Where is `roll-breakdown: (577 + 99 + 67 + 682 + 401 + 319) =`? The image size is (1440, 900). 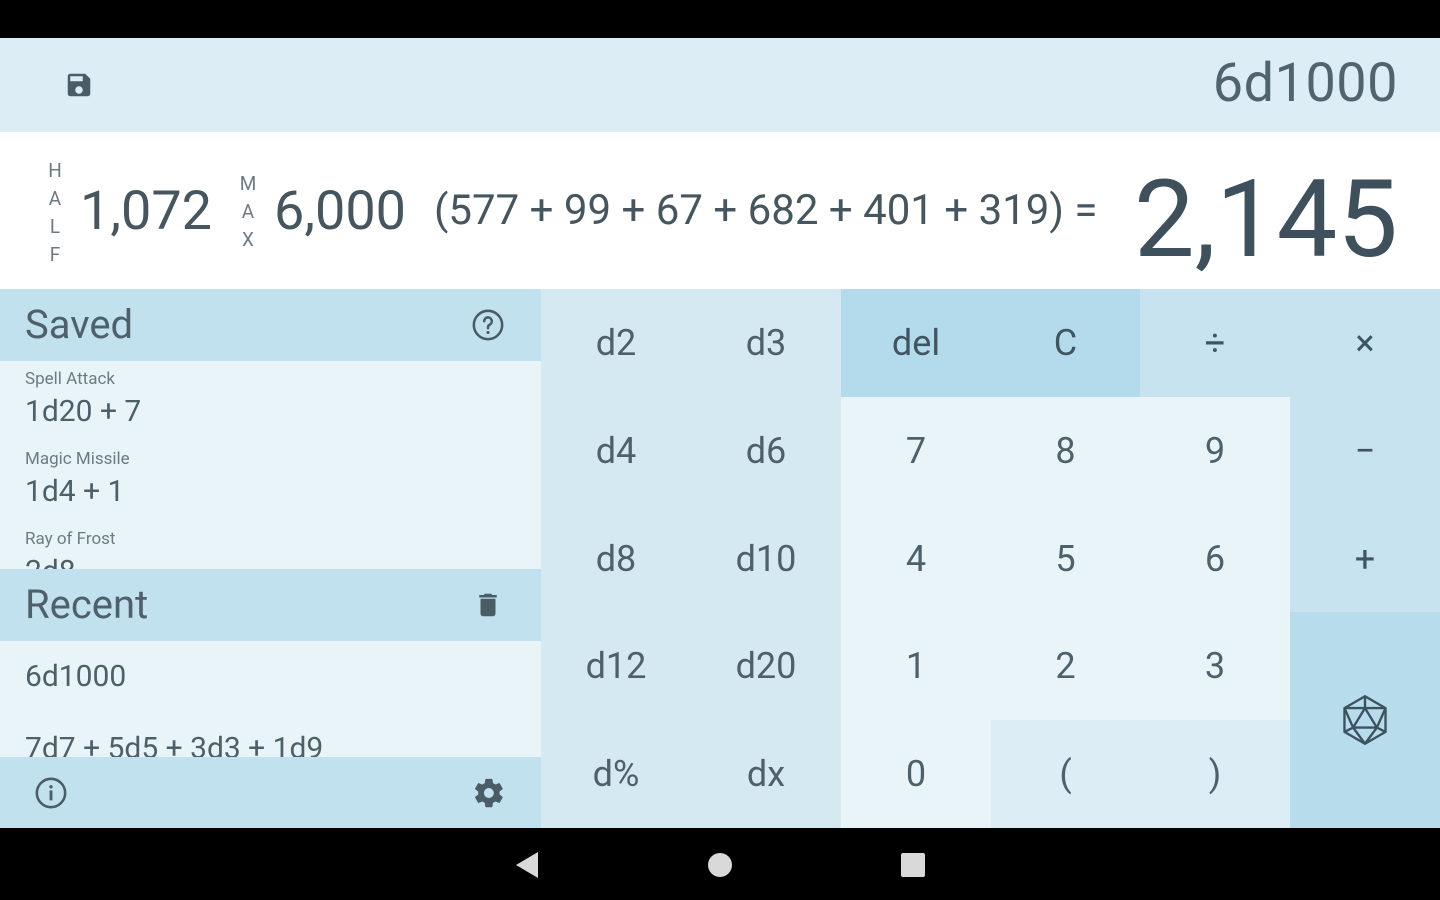
roll-breakdown: (577 + 99 + 67 + 682 + 401 + 319) = is located at coordinates (766, 210).